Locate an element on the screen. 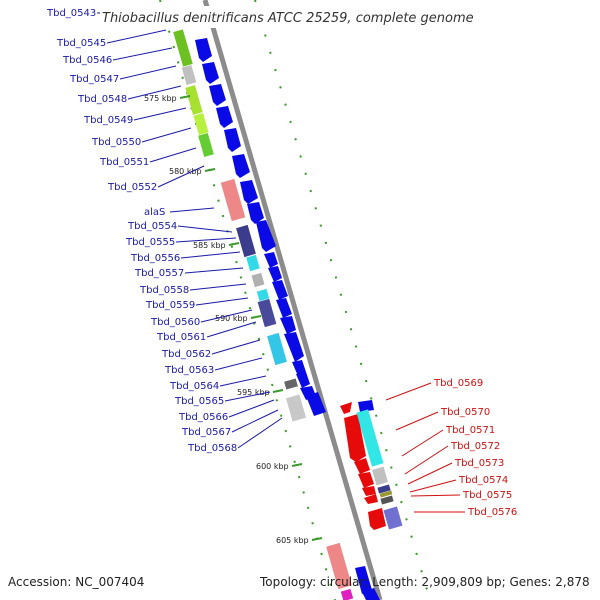 This screenshot has width=600, height=600. gene-label-left: Tbd_0551 is located at coordinates (124, 162).